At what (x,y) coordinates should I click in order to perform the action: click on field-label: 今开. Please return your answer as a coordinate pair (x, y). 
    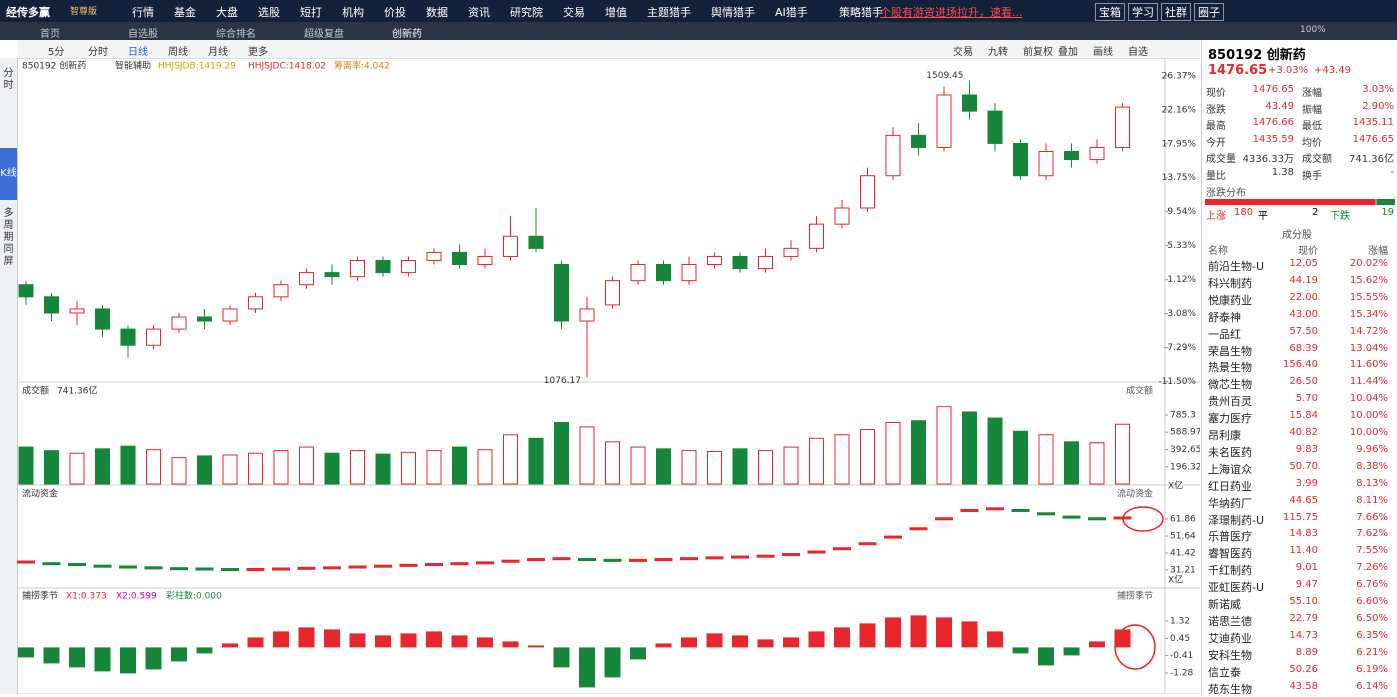
    Looking at the image, I should click on (1216, 143).